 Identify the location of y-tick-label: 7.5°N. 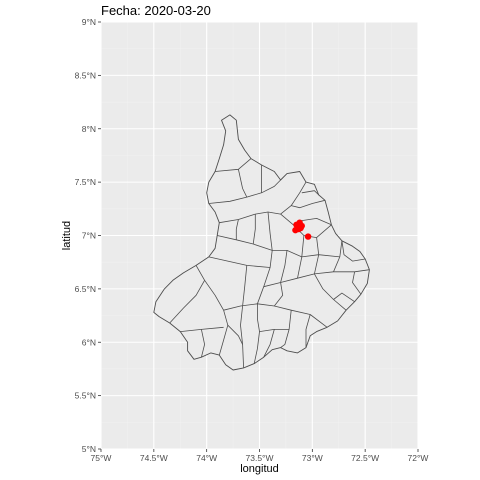
(85, 182).